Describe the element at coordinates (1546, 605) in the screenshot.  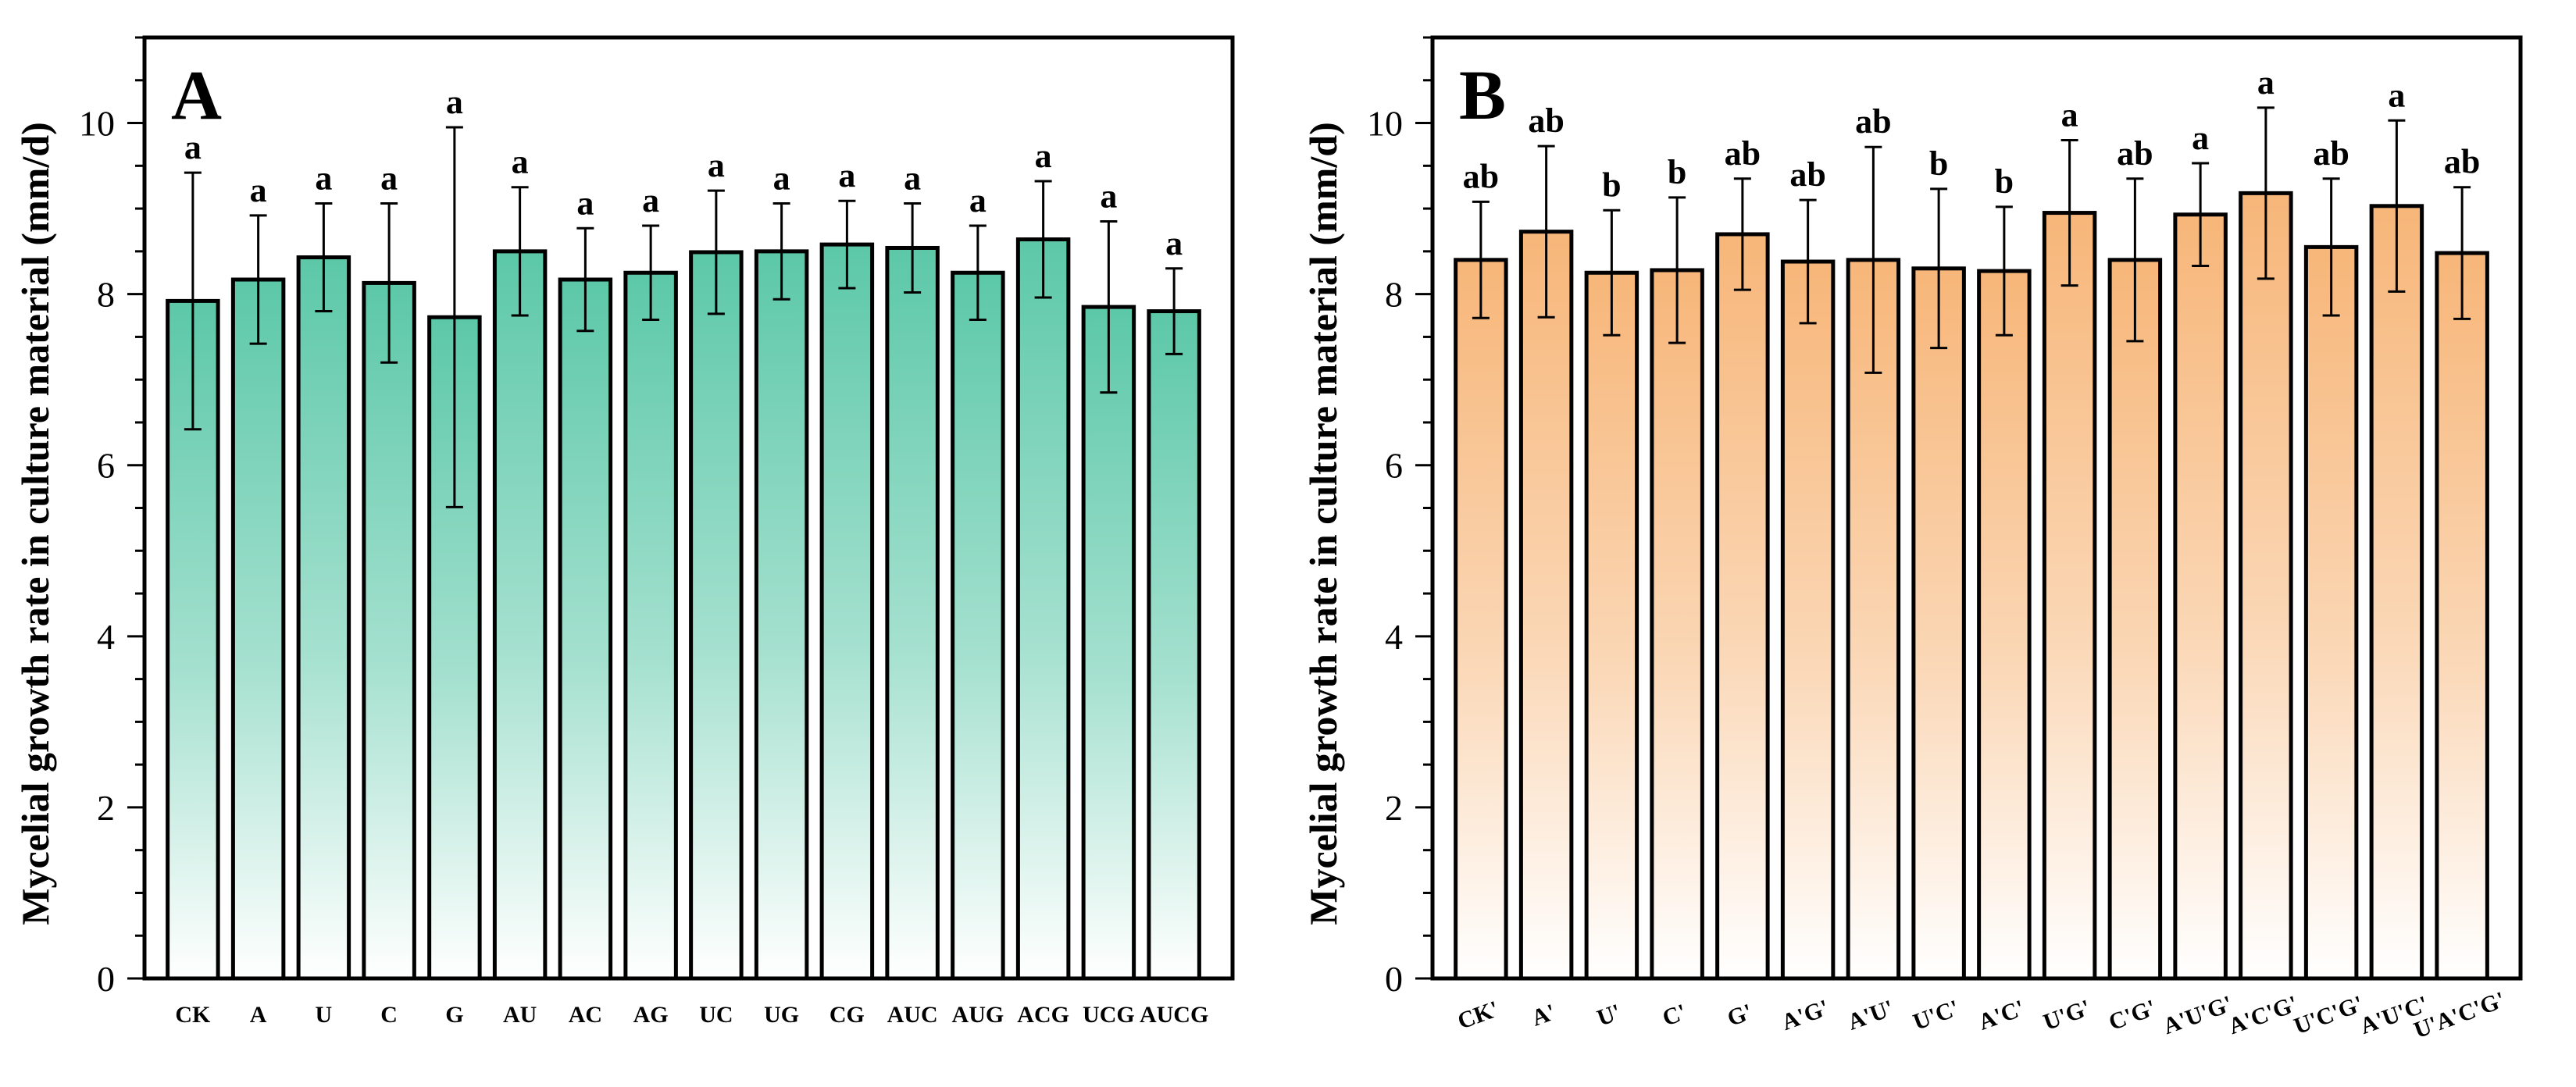
I see `bar-A'` at that location.